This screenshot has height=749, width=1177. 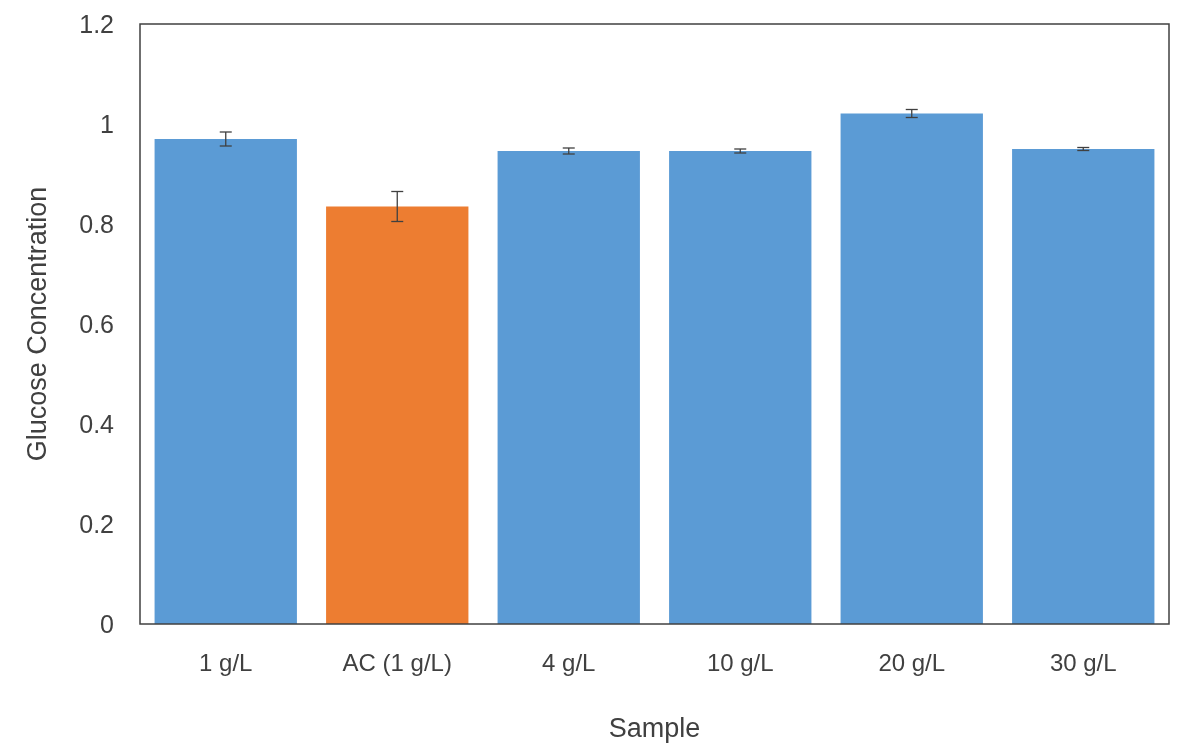 What do you see at coordinates (107, 623) in the screenshot?
I see `y-tick-label: 0` at bounding box center [107, 623].